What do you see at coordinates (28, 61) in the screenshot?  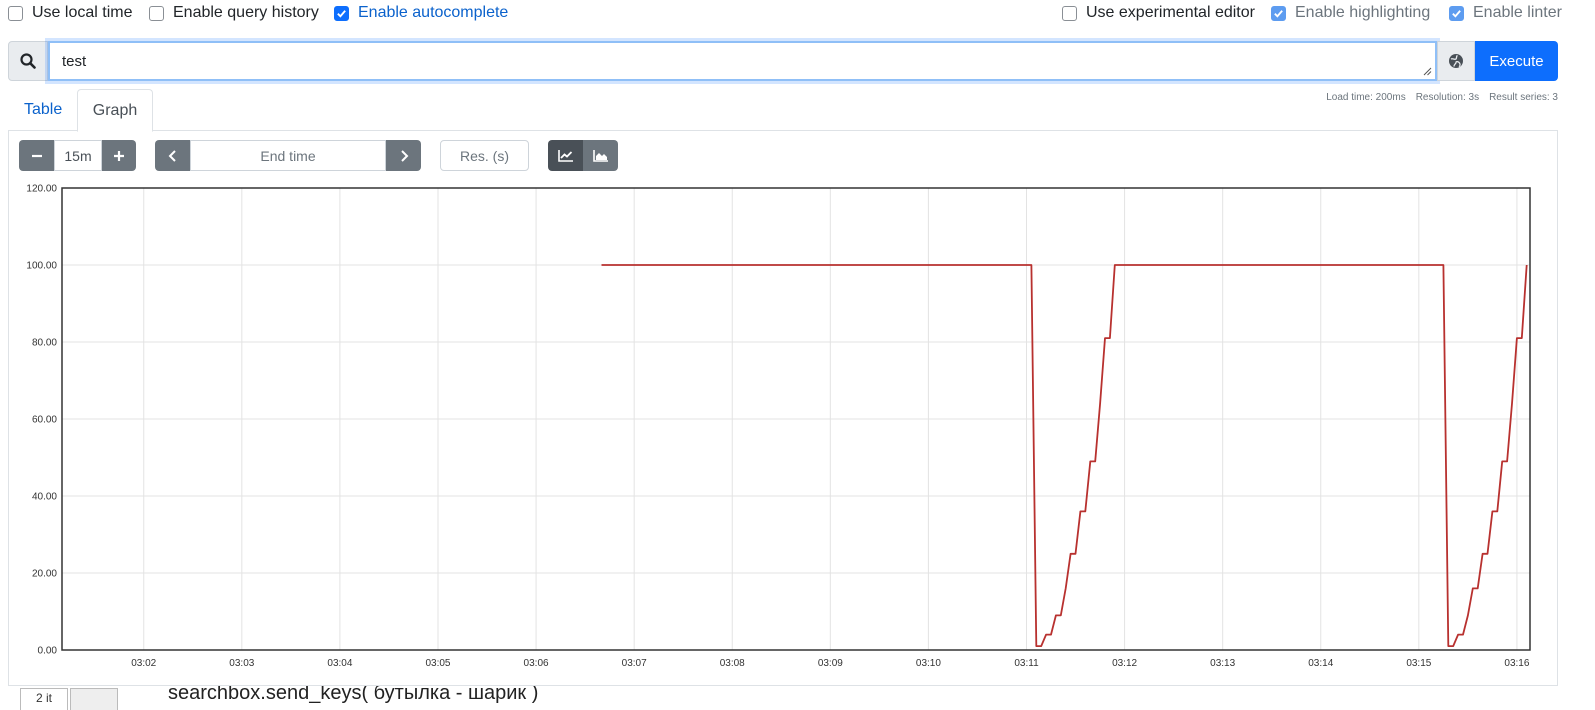 I see `search-icon` at bounding box center [28, 61].